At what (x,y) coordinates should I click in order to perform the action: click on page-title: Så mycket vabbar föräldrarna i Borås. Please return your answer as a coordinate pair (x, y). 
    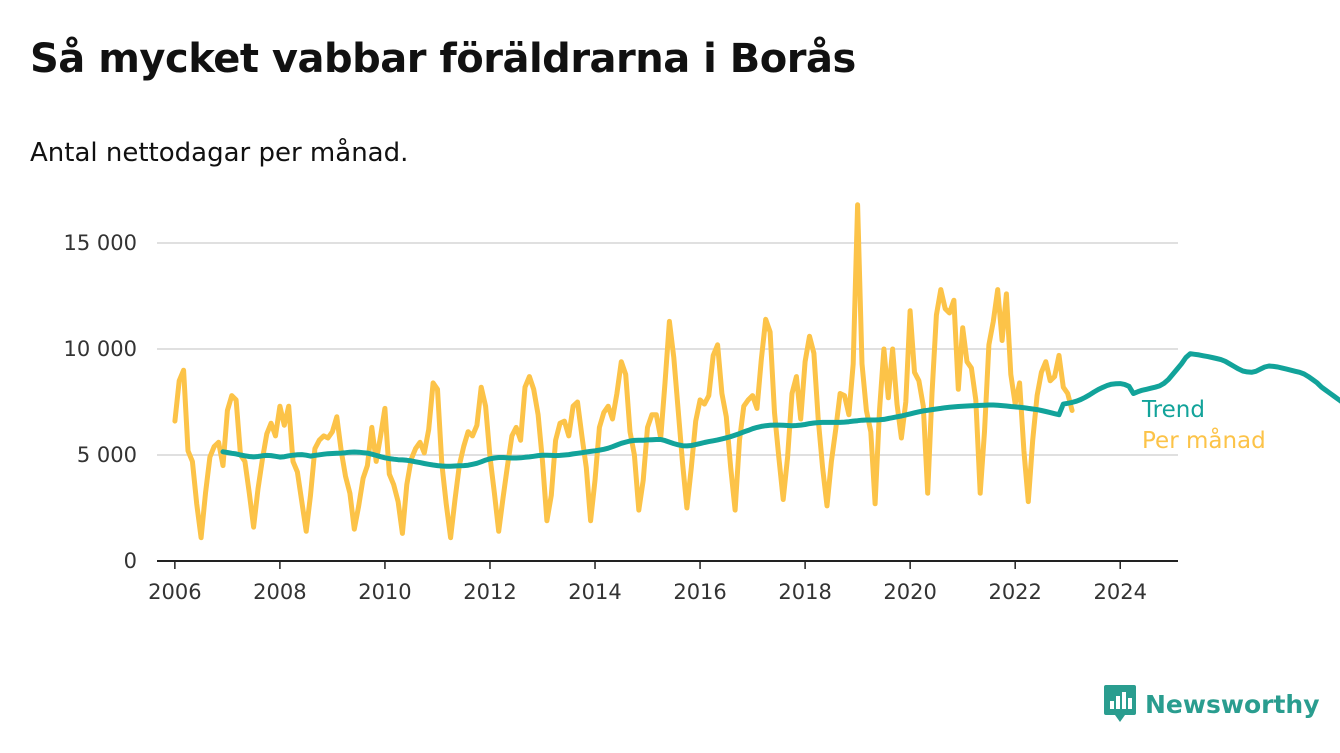
    Looking at the image, I should click on (443, 59).